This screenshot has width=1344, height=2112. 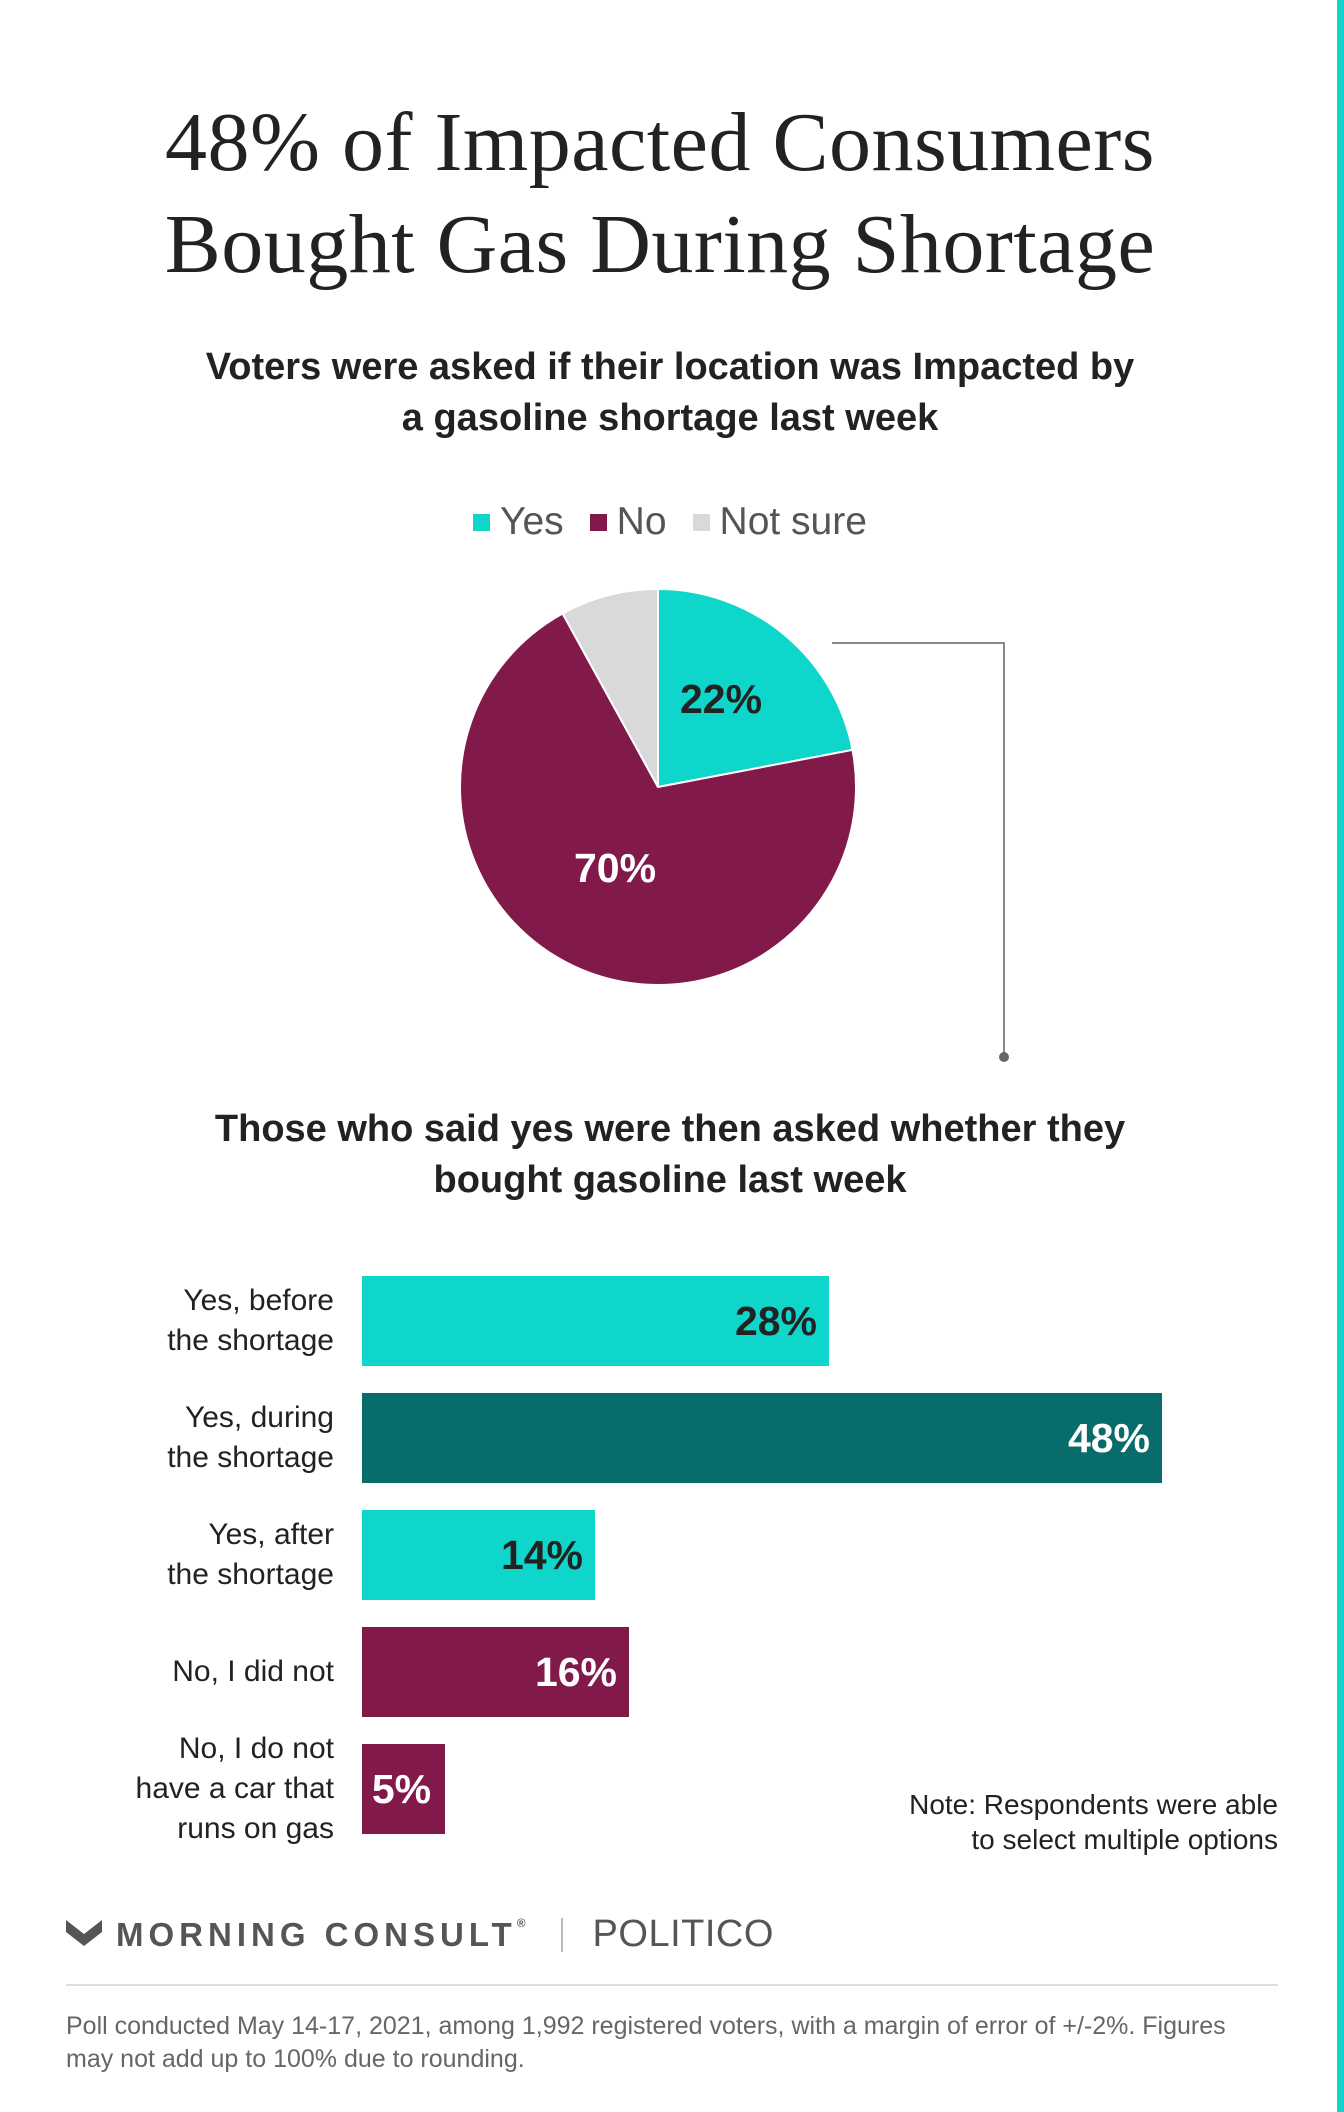 What do you see at coordinates (316, 1934) in the screenshot?
I see `morning-consult-wordmark: MORNING CONSULT` at bounding box center [316, 1934].